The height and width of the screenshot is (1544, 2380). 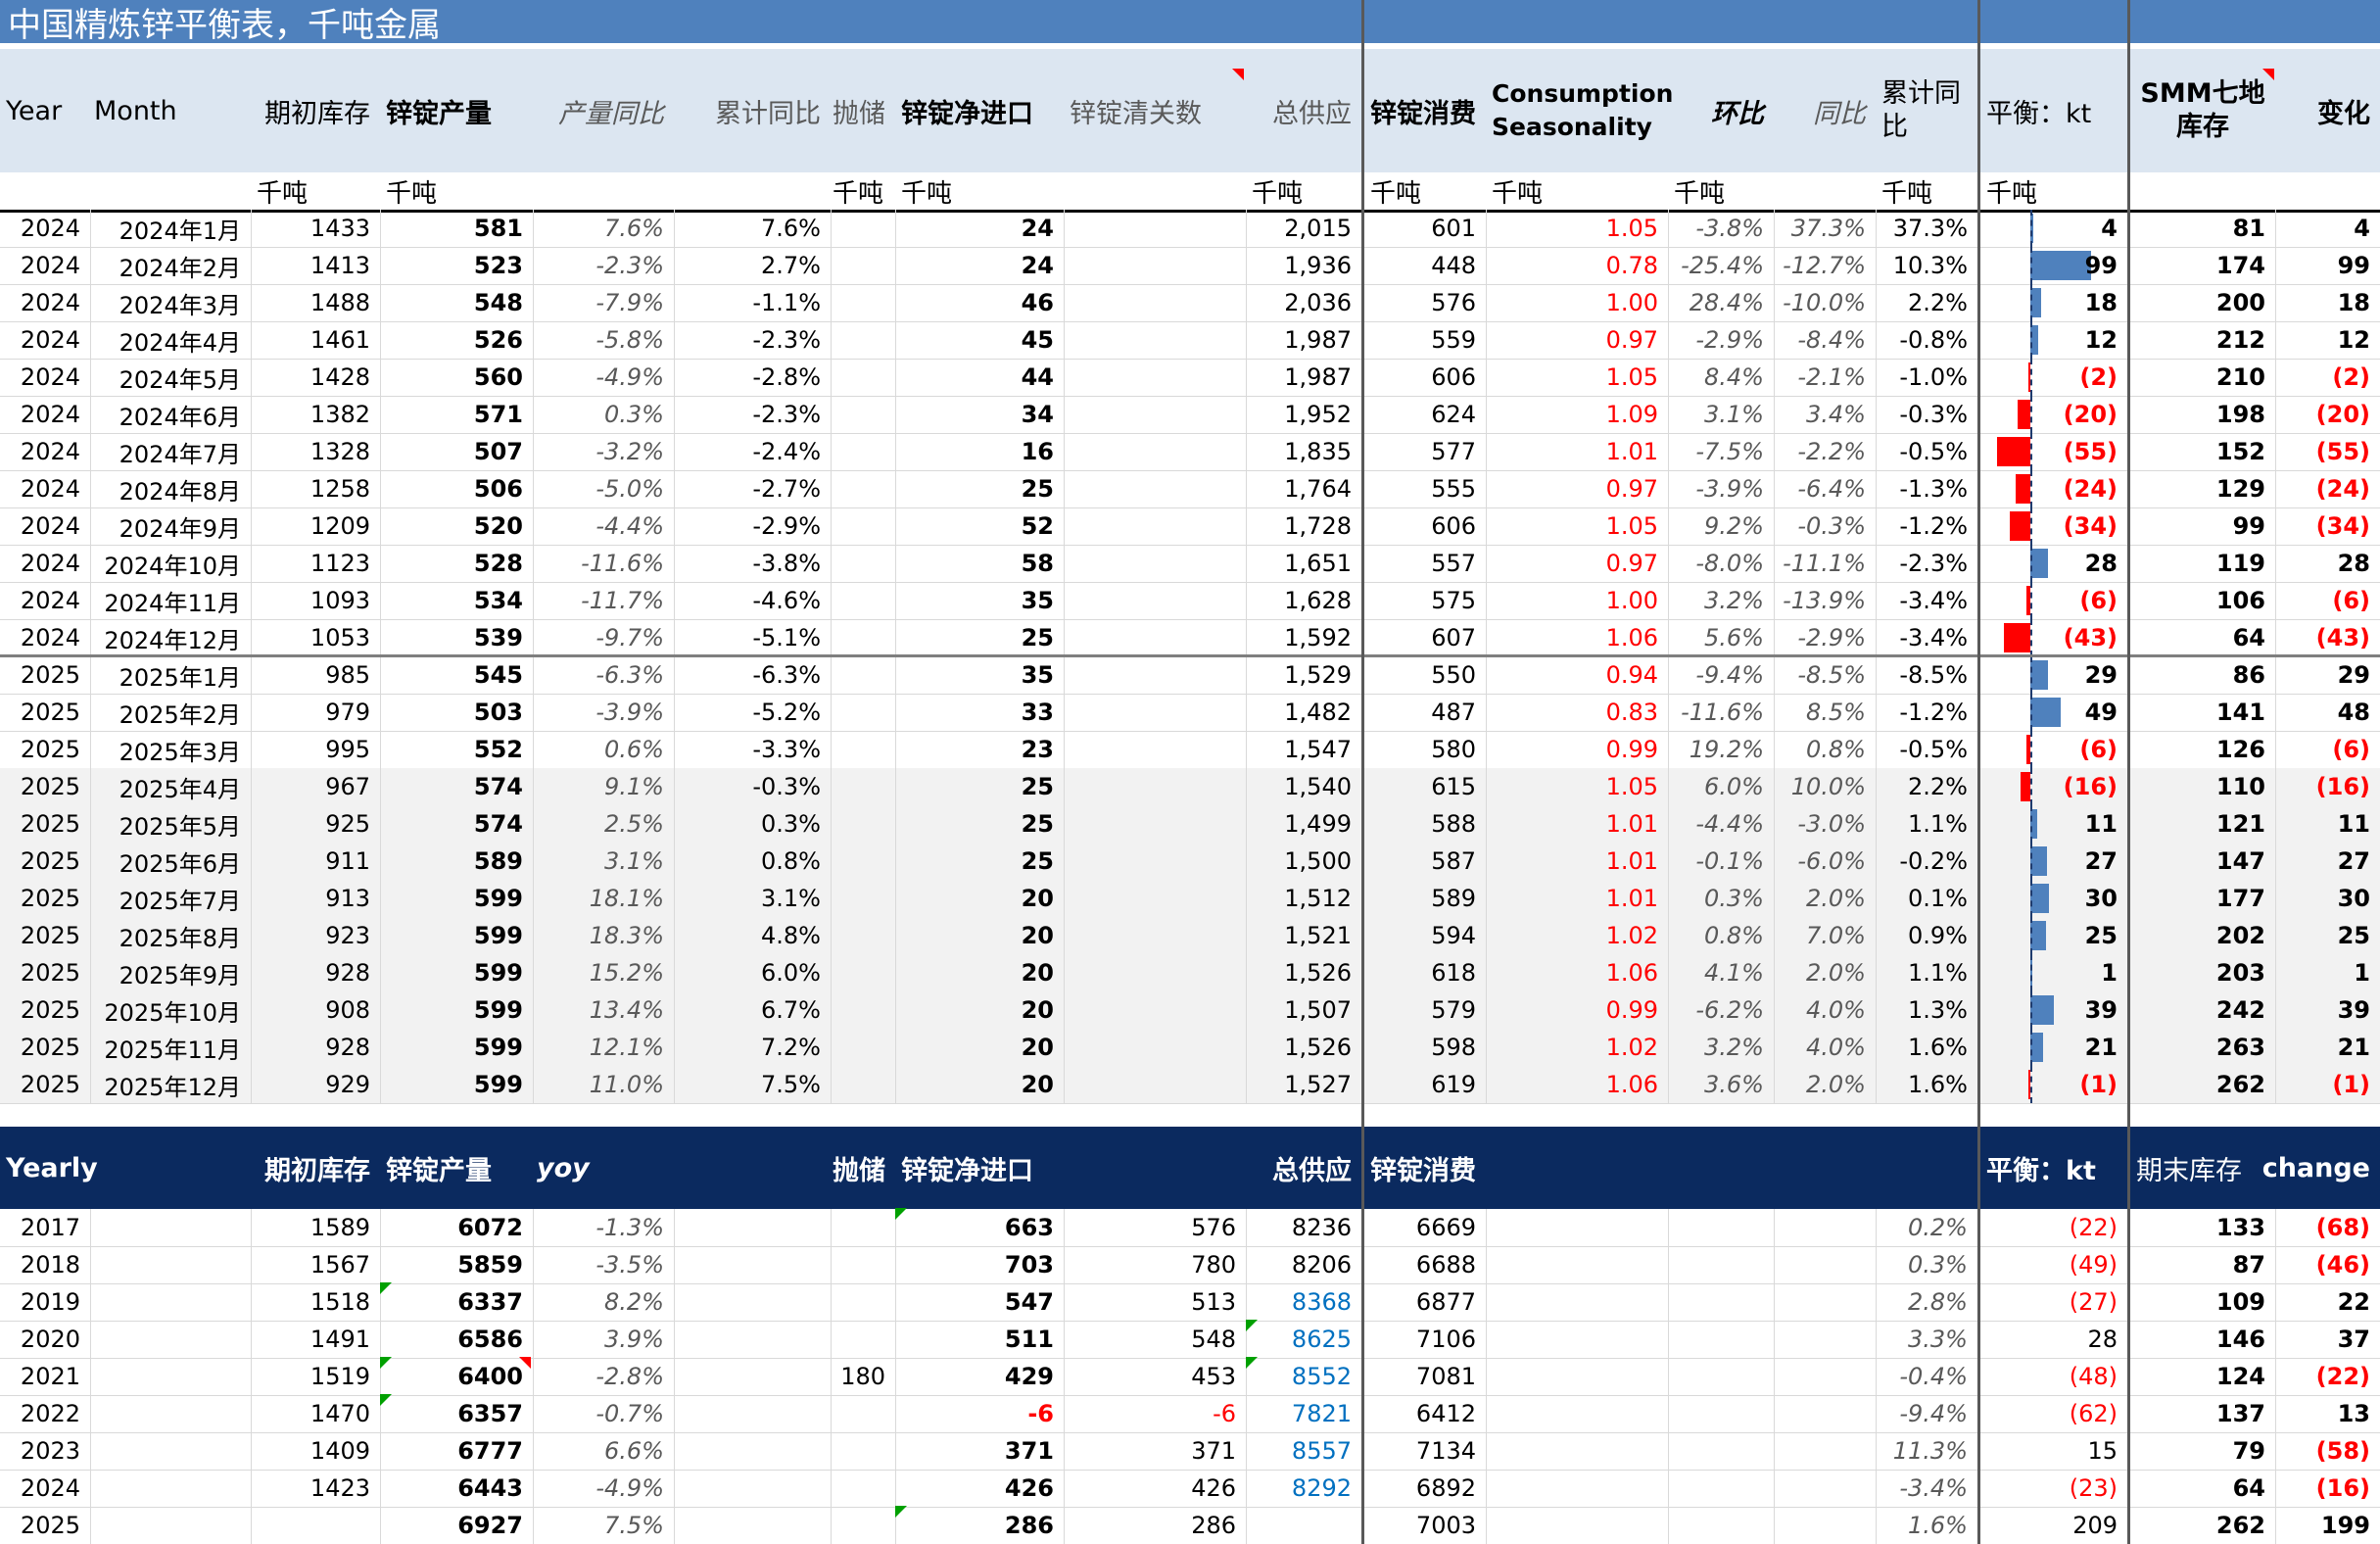 I want to click on cell-change: 25, so click(x=2353, y=936).